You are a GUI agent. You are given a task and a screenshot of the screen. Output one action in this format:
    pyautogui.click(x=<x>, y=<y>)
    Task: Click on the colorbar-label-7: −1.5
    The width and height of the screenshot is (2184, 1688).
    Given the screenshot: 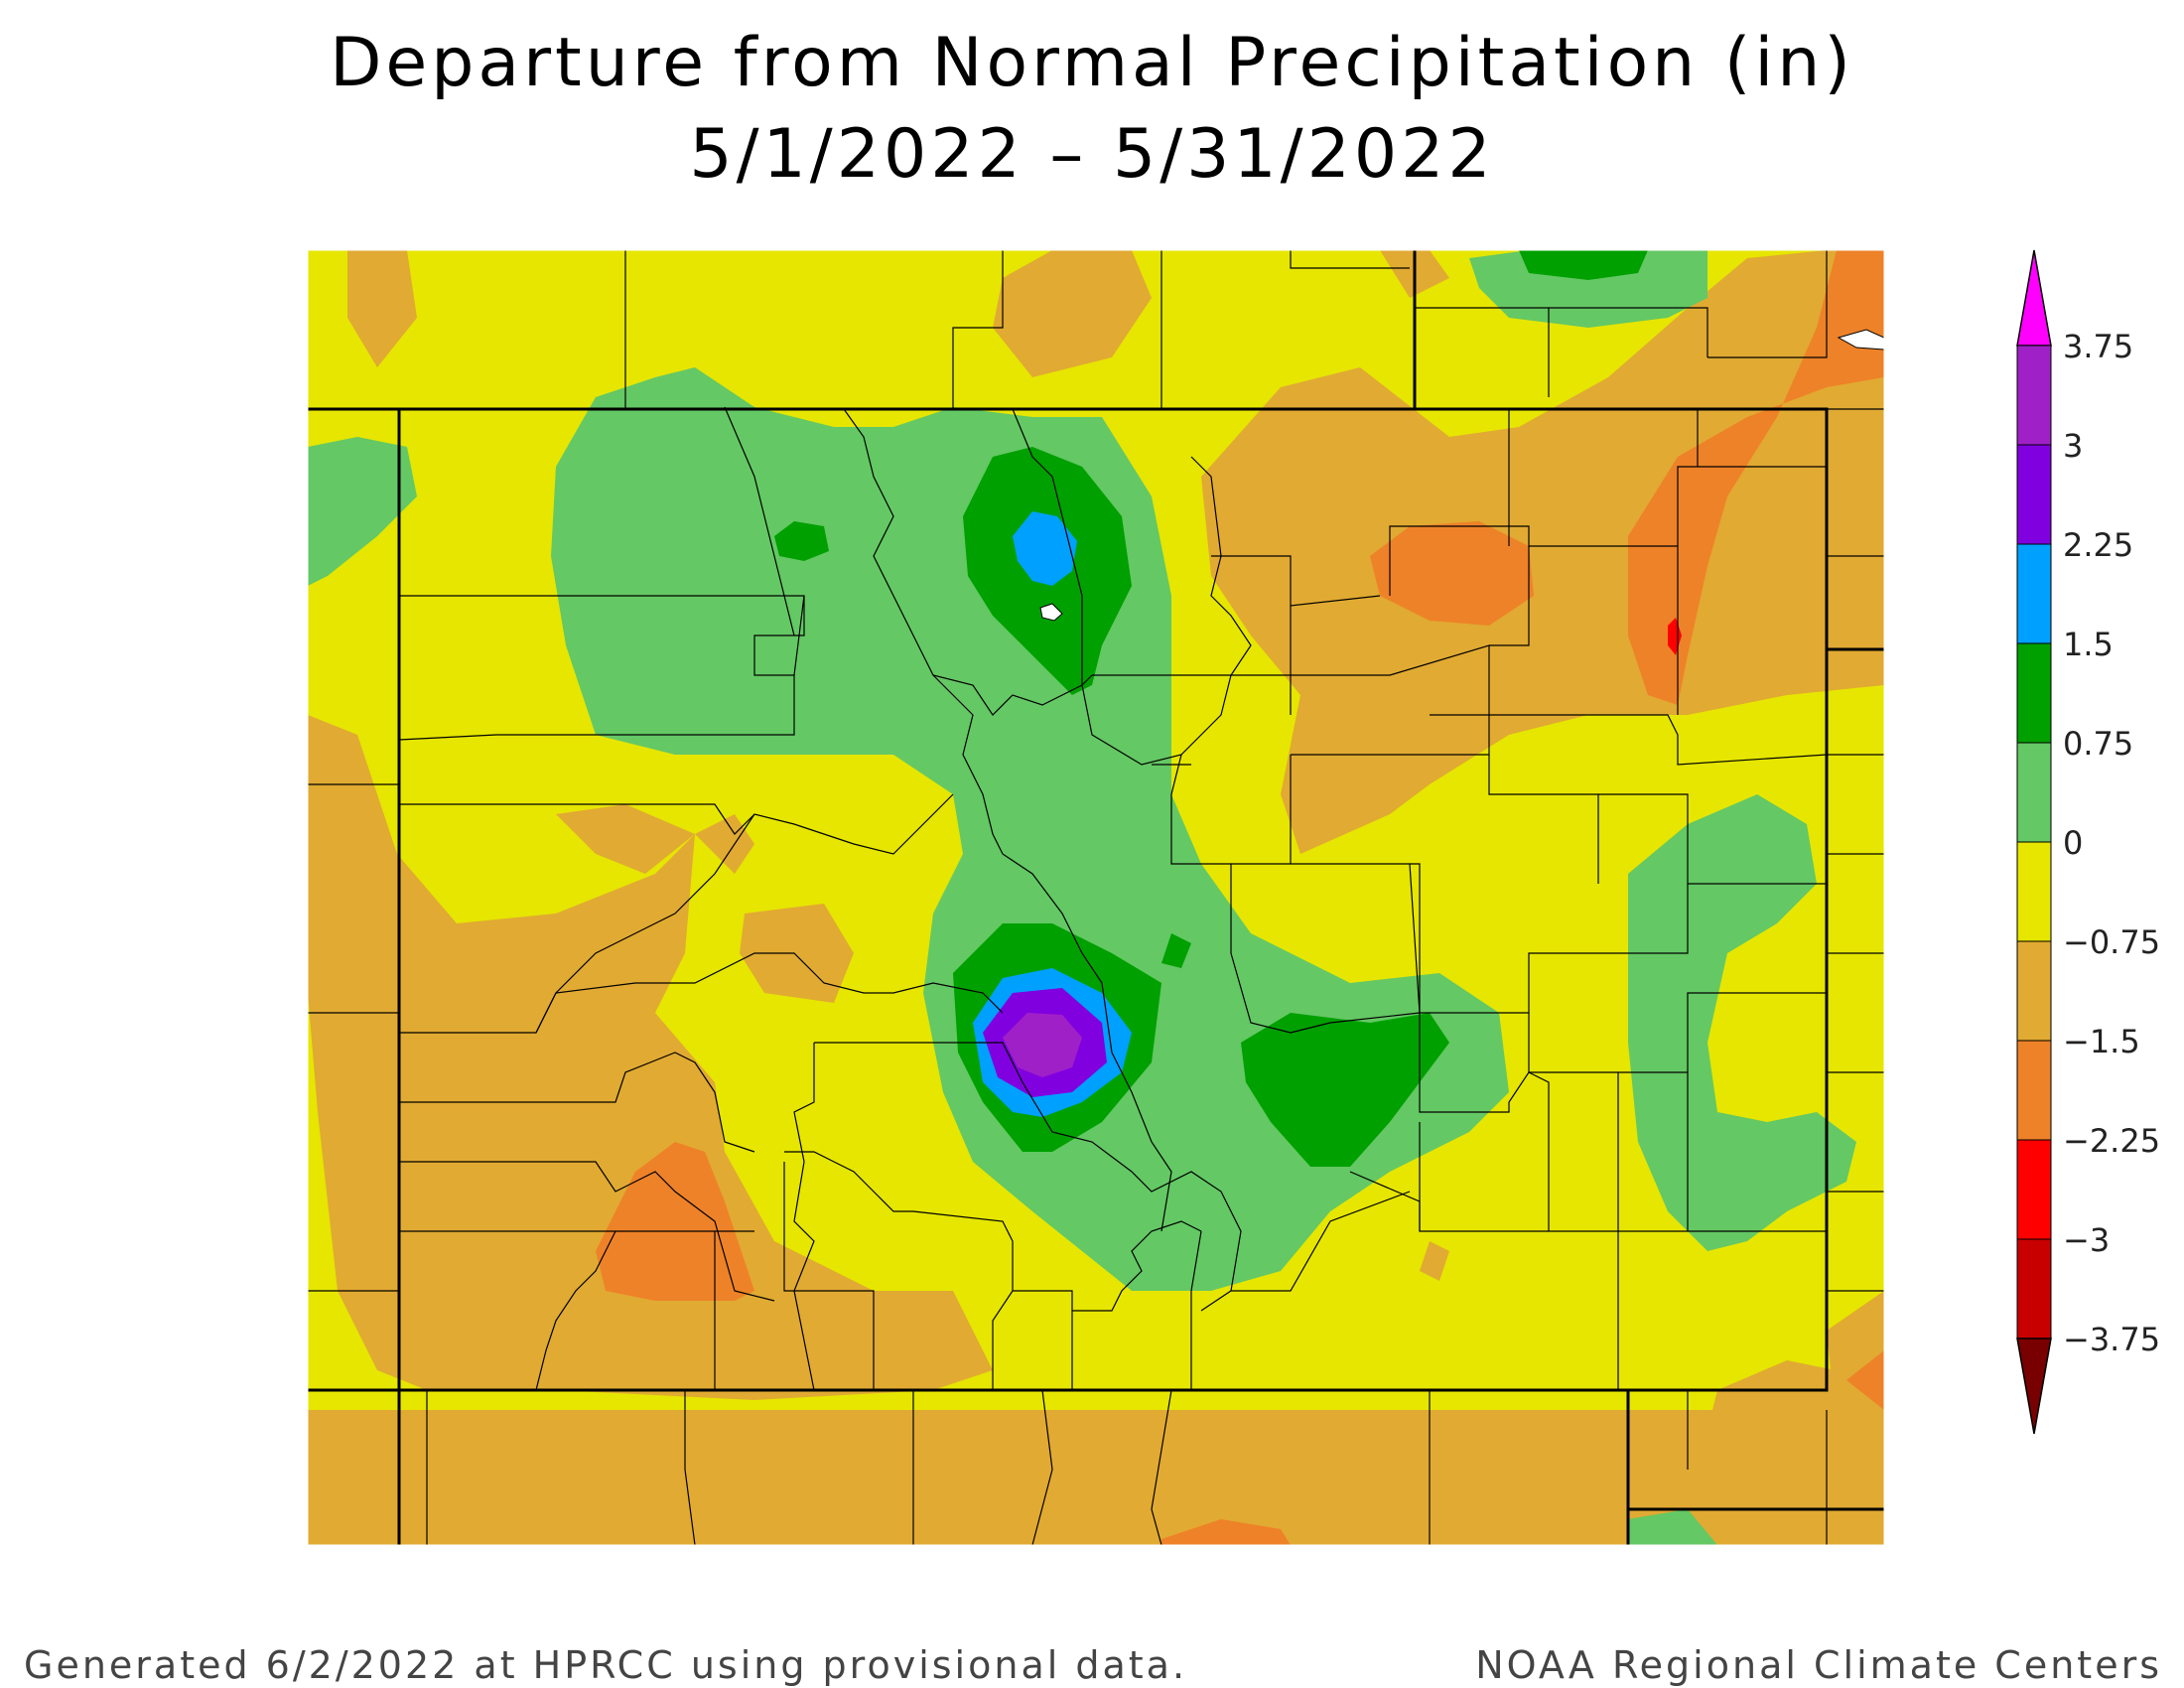 What is the action you would take?
    pyautogui.click(x=2101, y=1041)
    